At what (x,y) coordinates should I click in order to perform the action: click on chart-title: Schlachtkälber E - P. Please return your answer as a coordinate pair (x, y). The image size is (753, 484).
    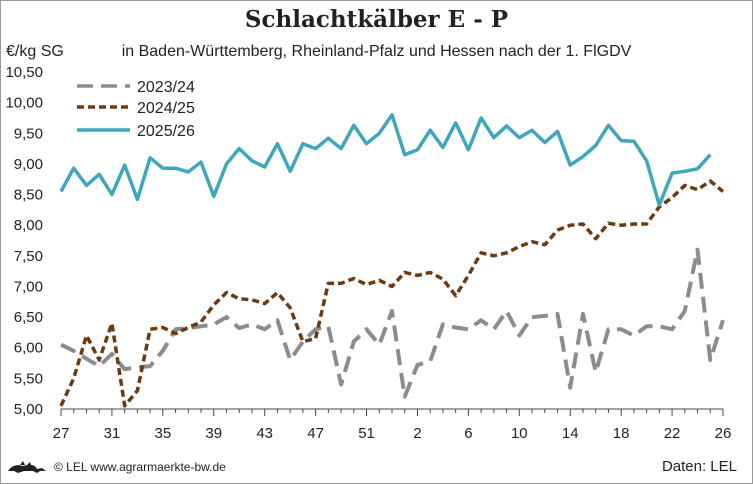
    Looking at the image, I should click on (376, 19).